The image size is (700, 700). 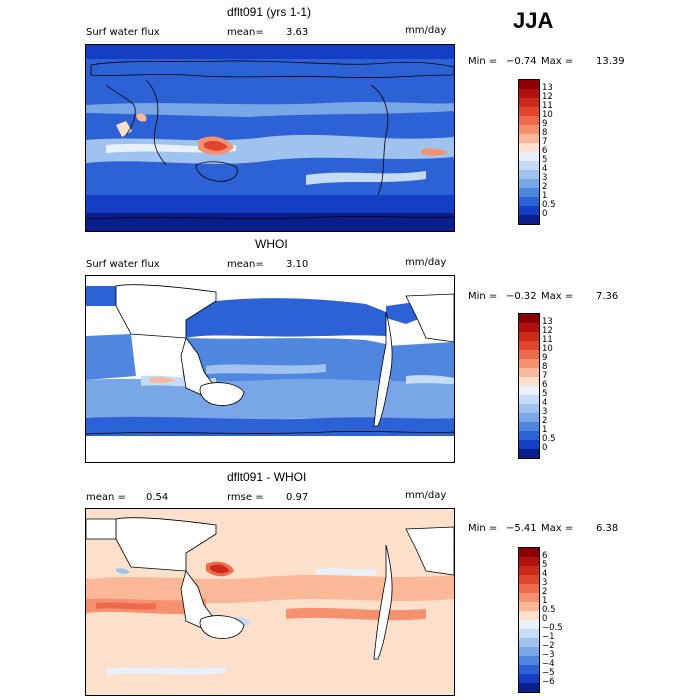 I want to click on panel-3-units: mm/day, so click(x=426, y=495).